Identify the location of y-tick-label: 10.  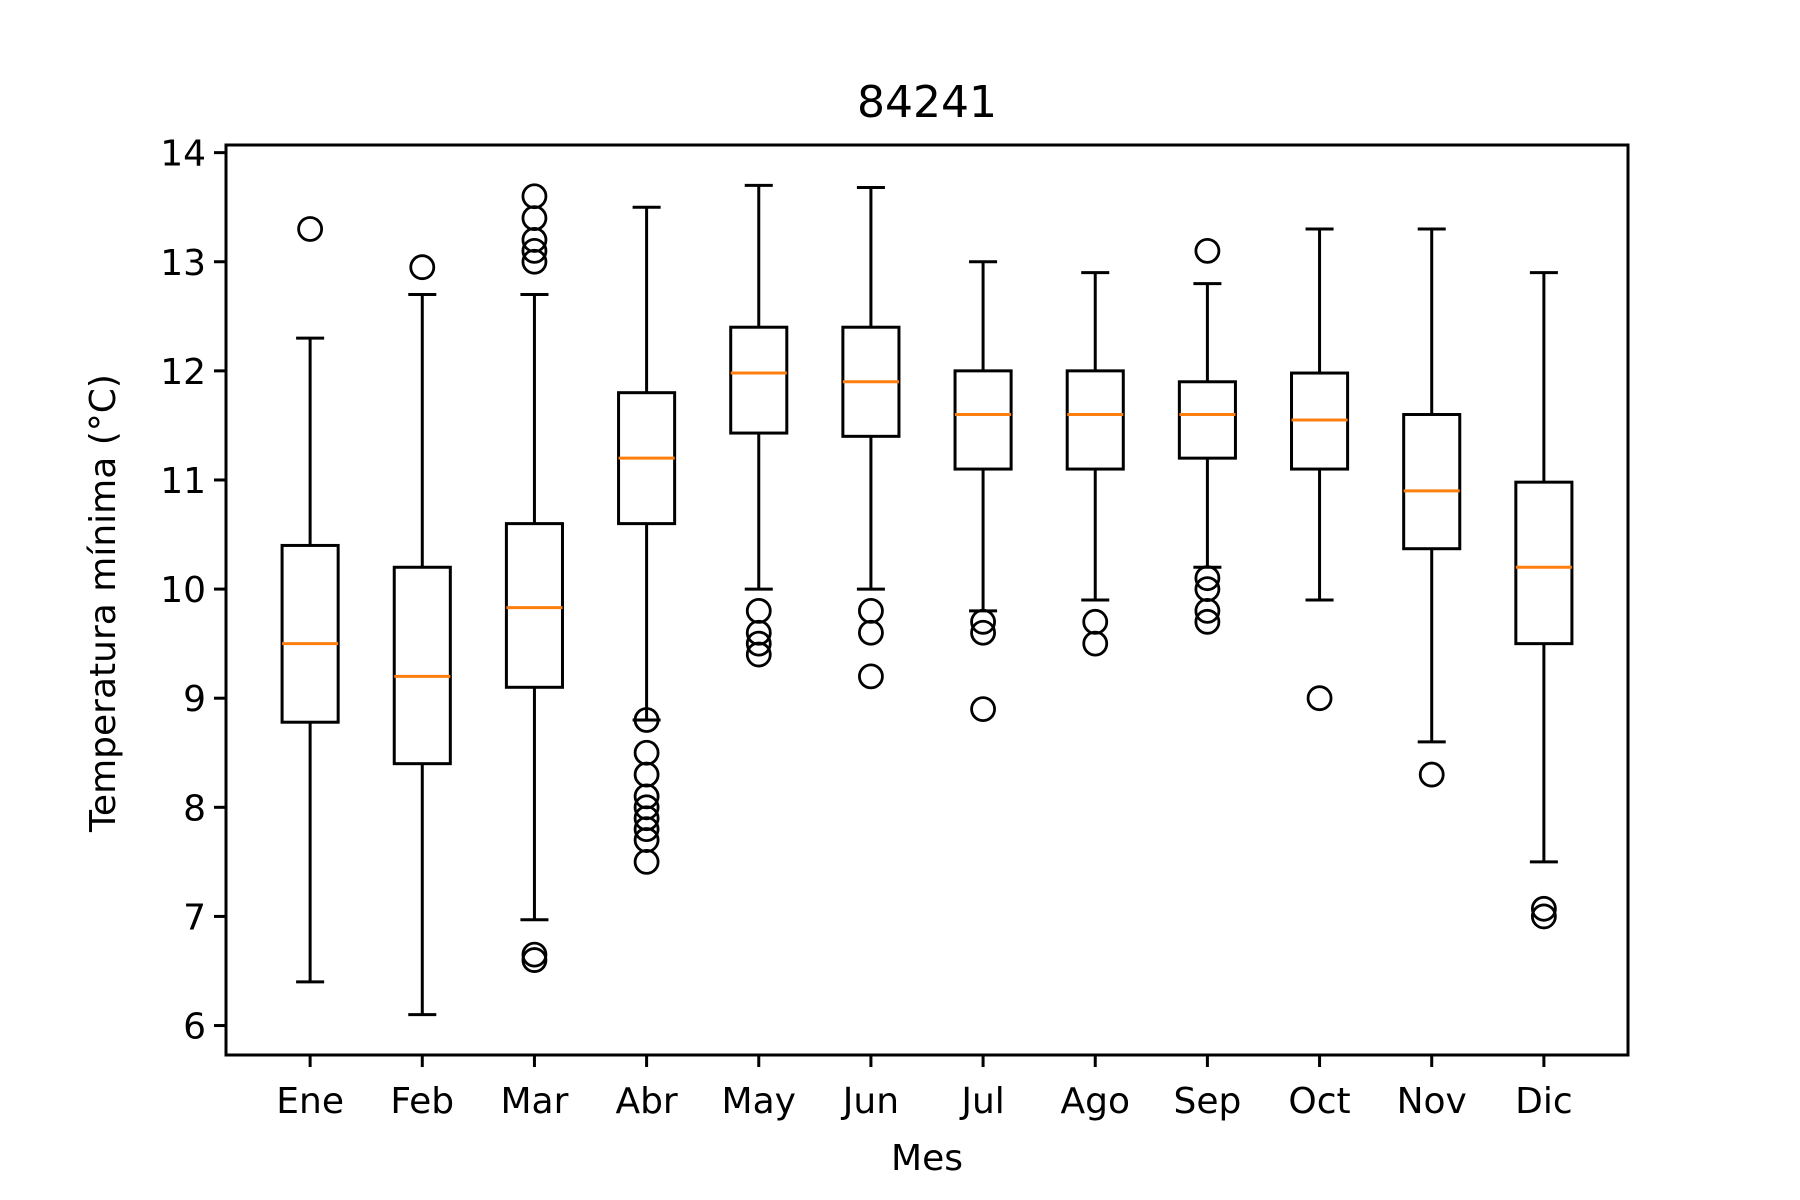
(183, 590).